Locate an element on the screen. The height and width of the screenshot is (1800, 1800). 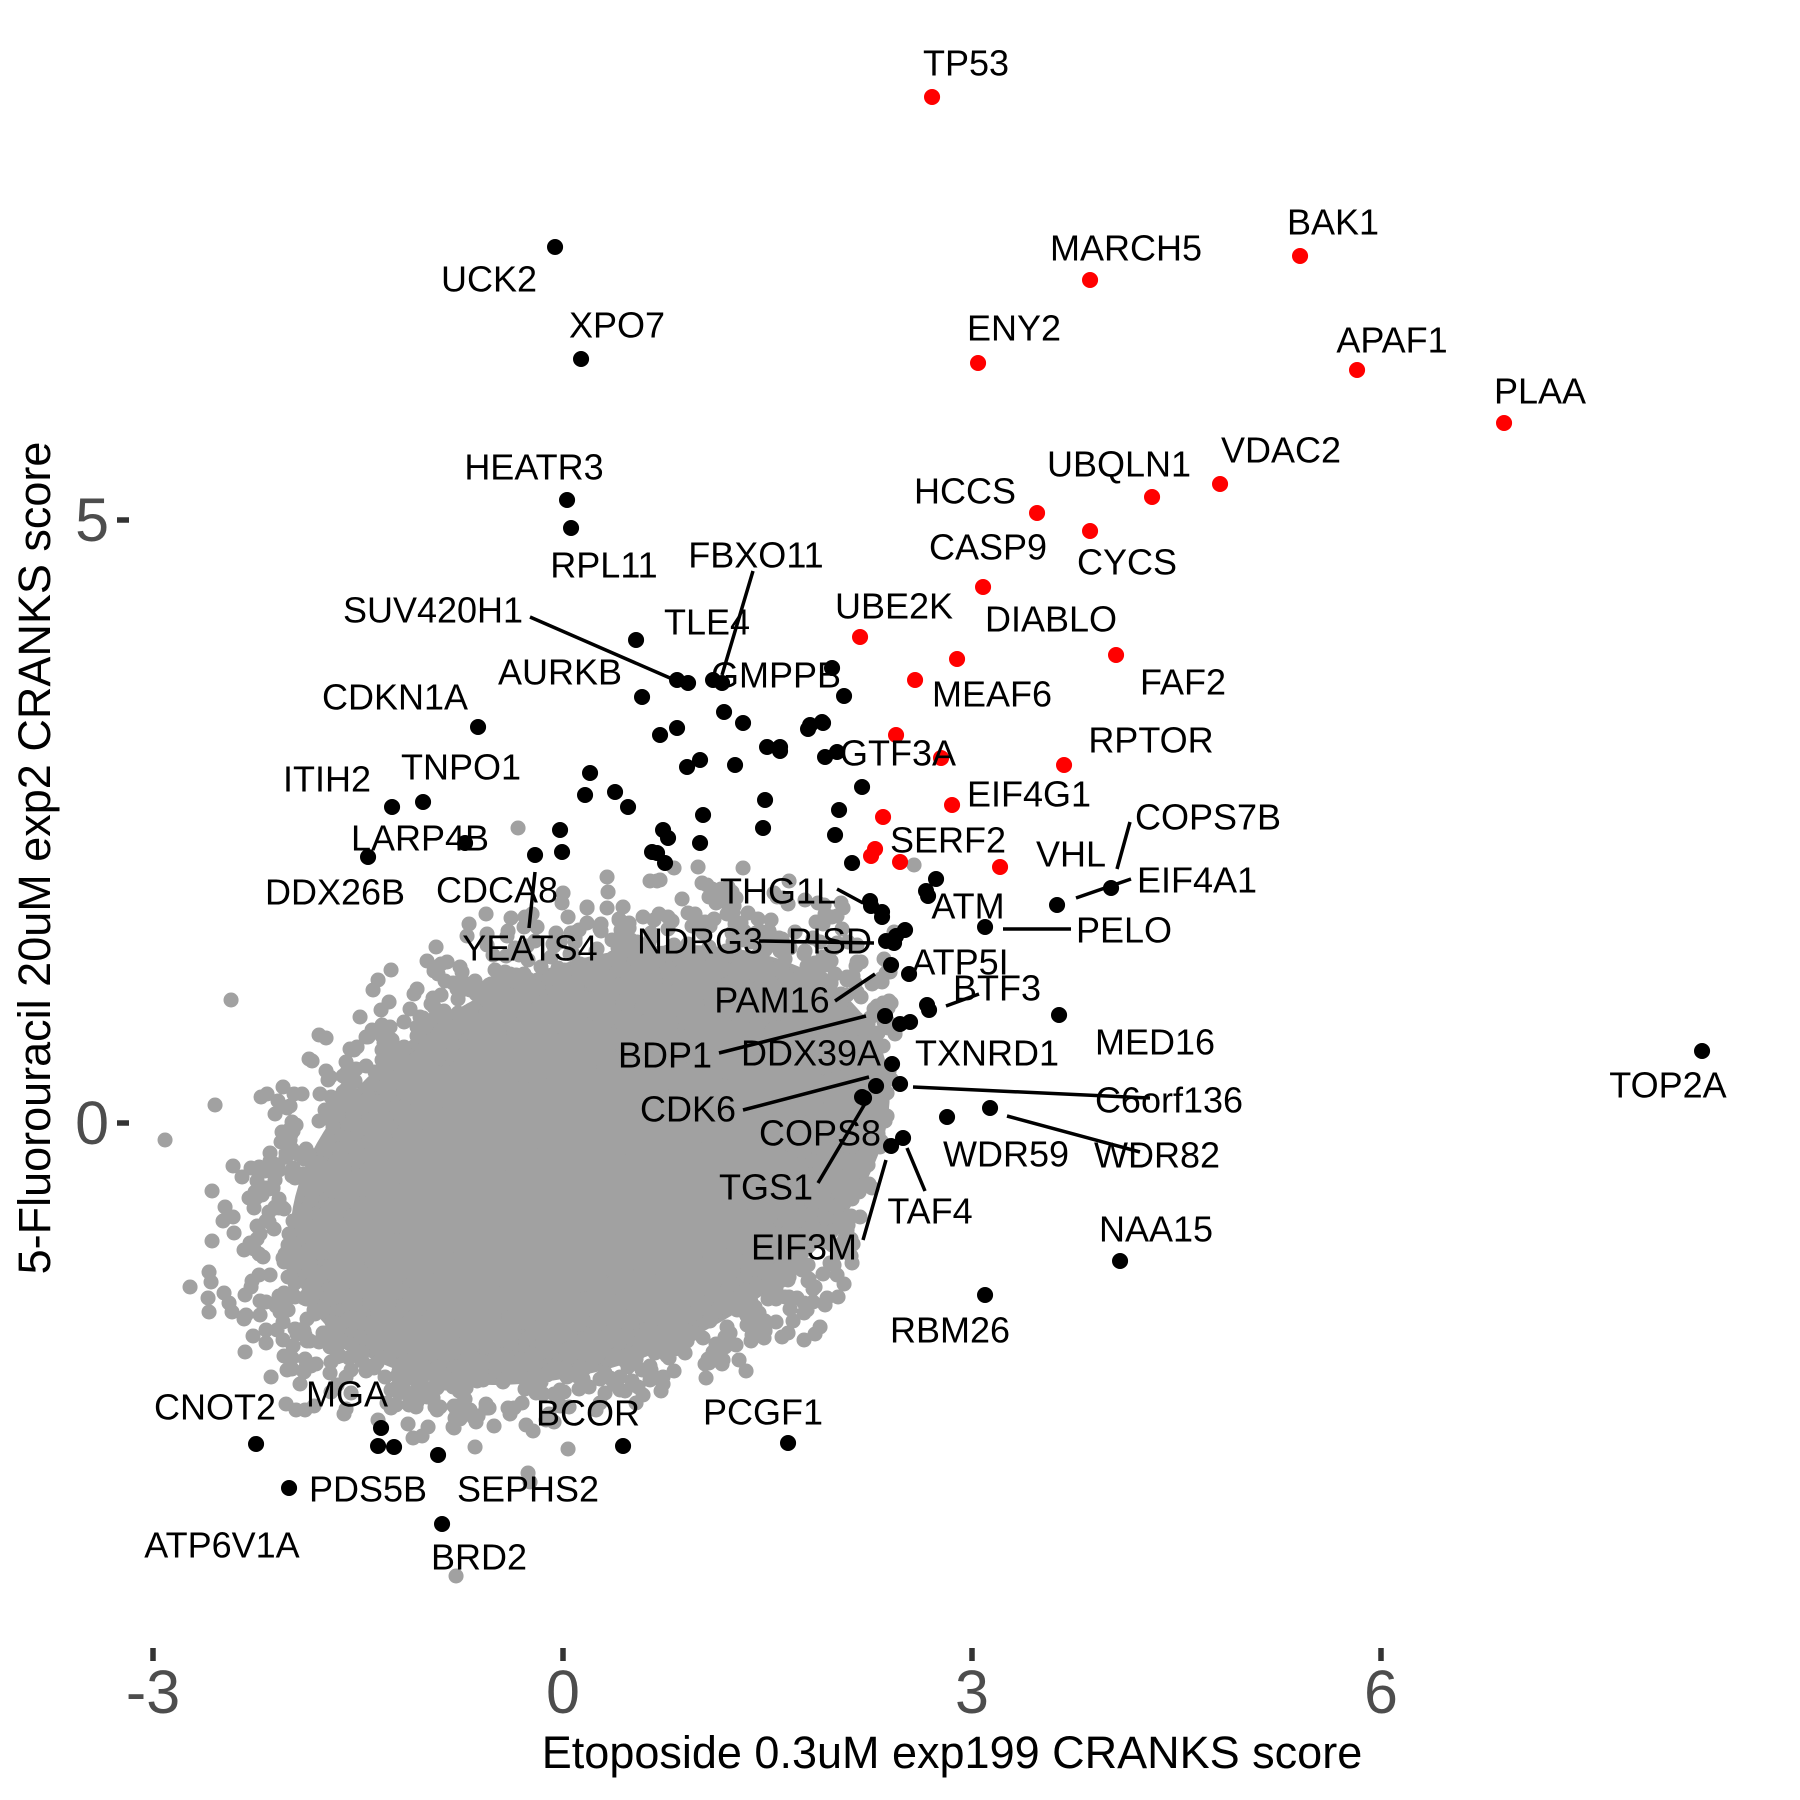
svg-text: COPS8 is located at coordinates (820, 1133).